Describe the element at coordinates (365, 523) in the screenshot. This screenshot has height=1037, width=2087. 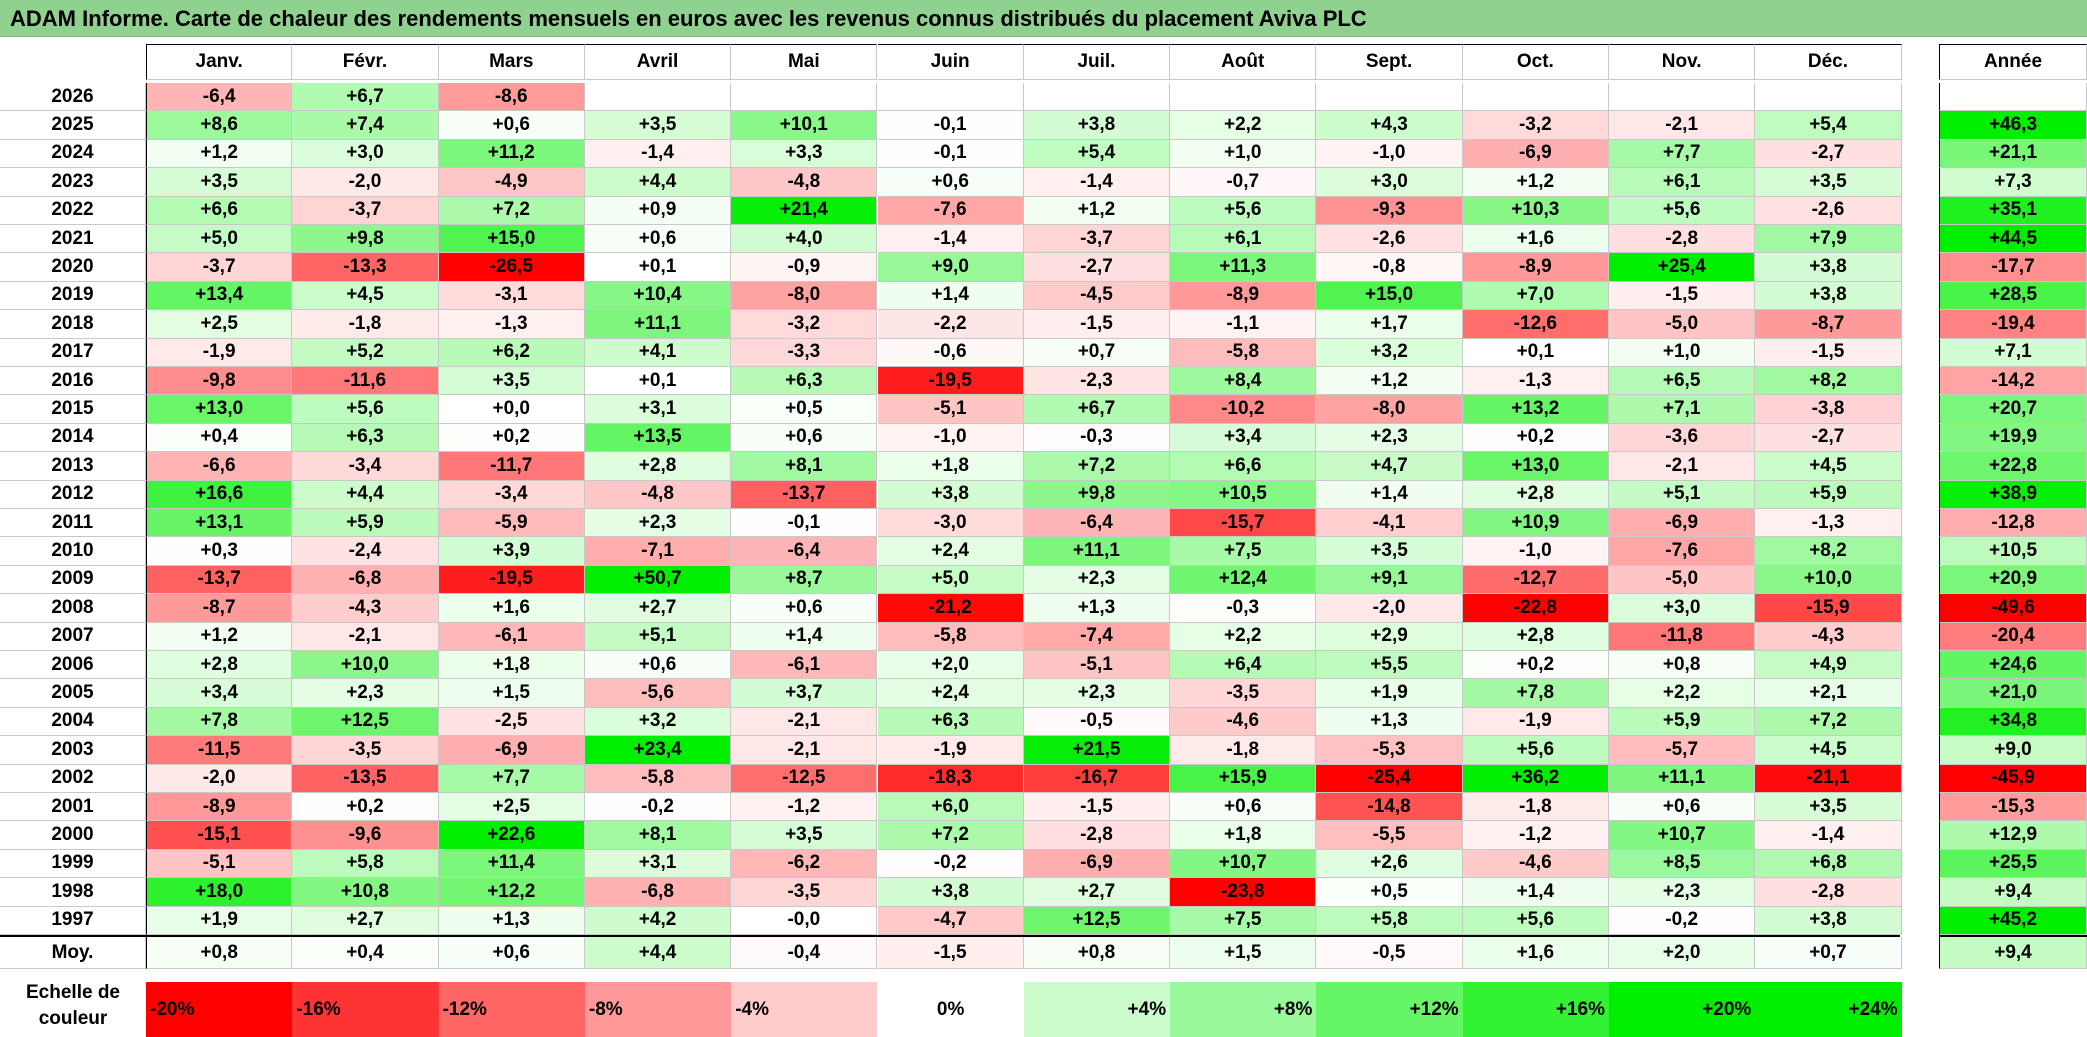
I see `heatmap-cell: +5,9` at that location.